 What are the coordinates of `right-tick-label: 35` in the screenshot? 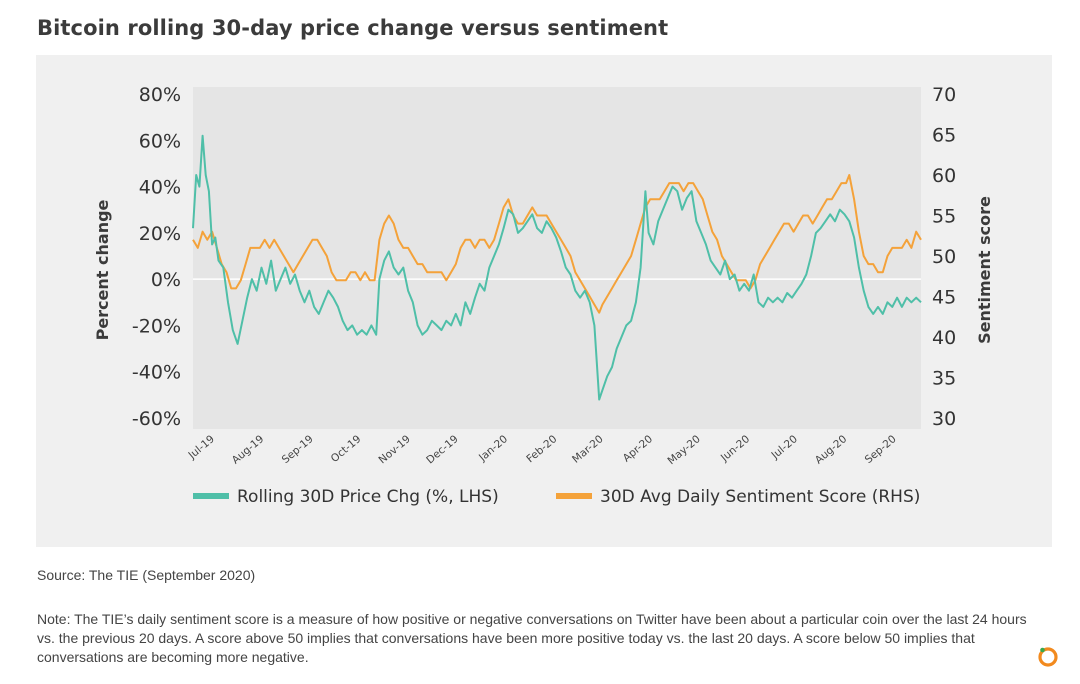 It's located at (944, 379).